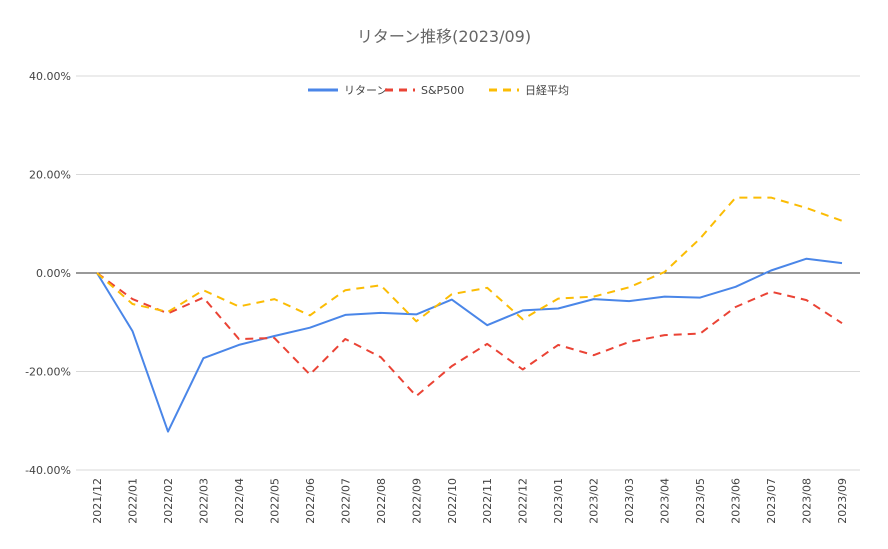 The image size is (888, 549). Describe the element at coordinates (48, 470) in the screenshot. I see `y-tick-label: -40.00%` at that location.